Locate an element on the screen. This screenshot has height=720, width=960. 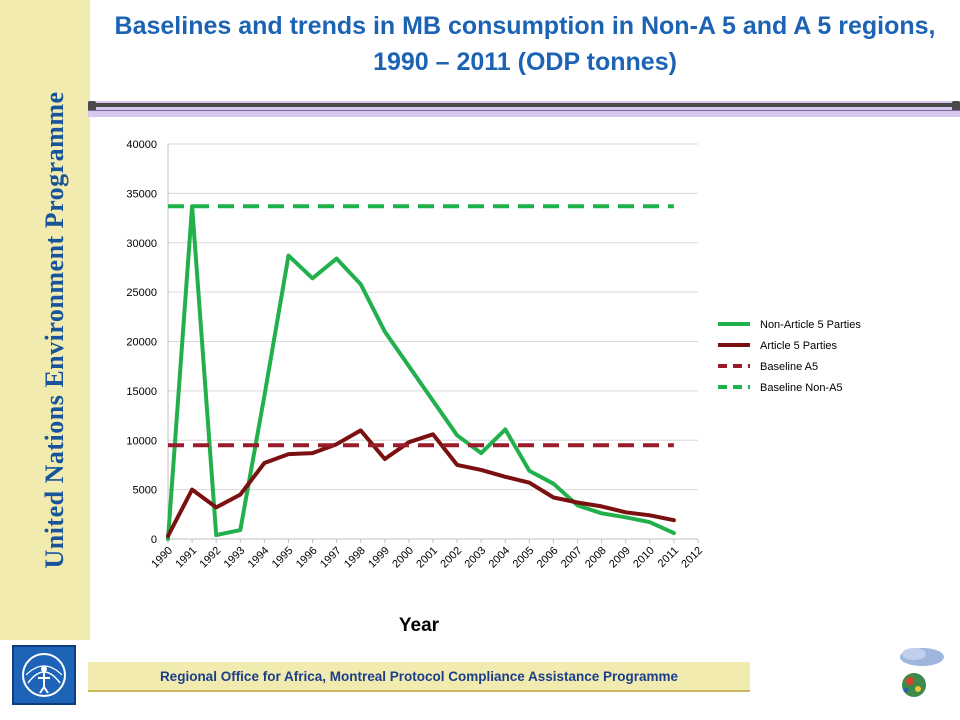
side-banner is located at coordinates (45, 320).